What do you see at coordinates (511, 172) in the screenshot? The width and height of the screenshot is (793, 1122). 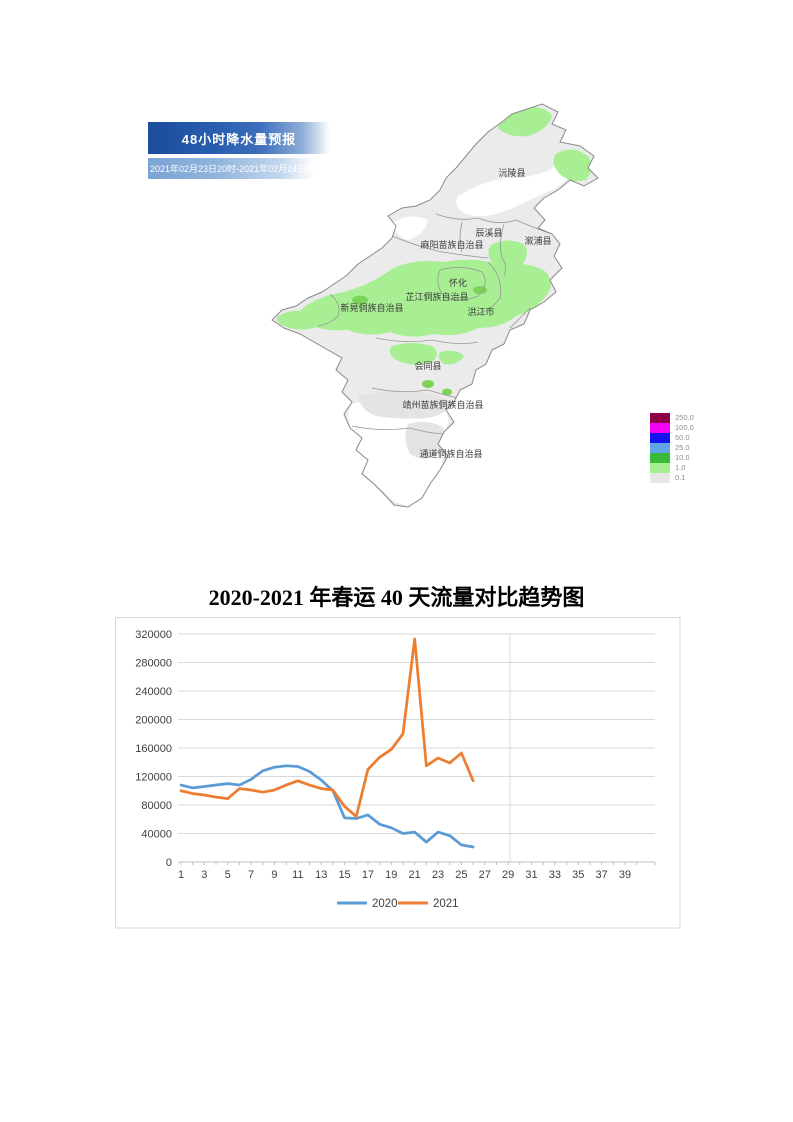 I see `county-label: 沅陵县` at bounding box center [511, 172].